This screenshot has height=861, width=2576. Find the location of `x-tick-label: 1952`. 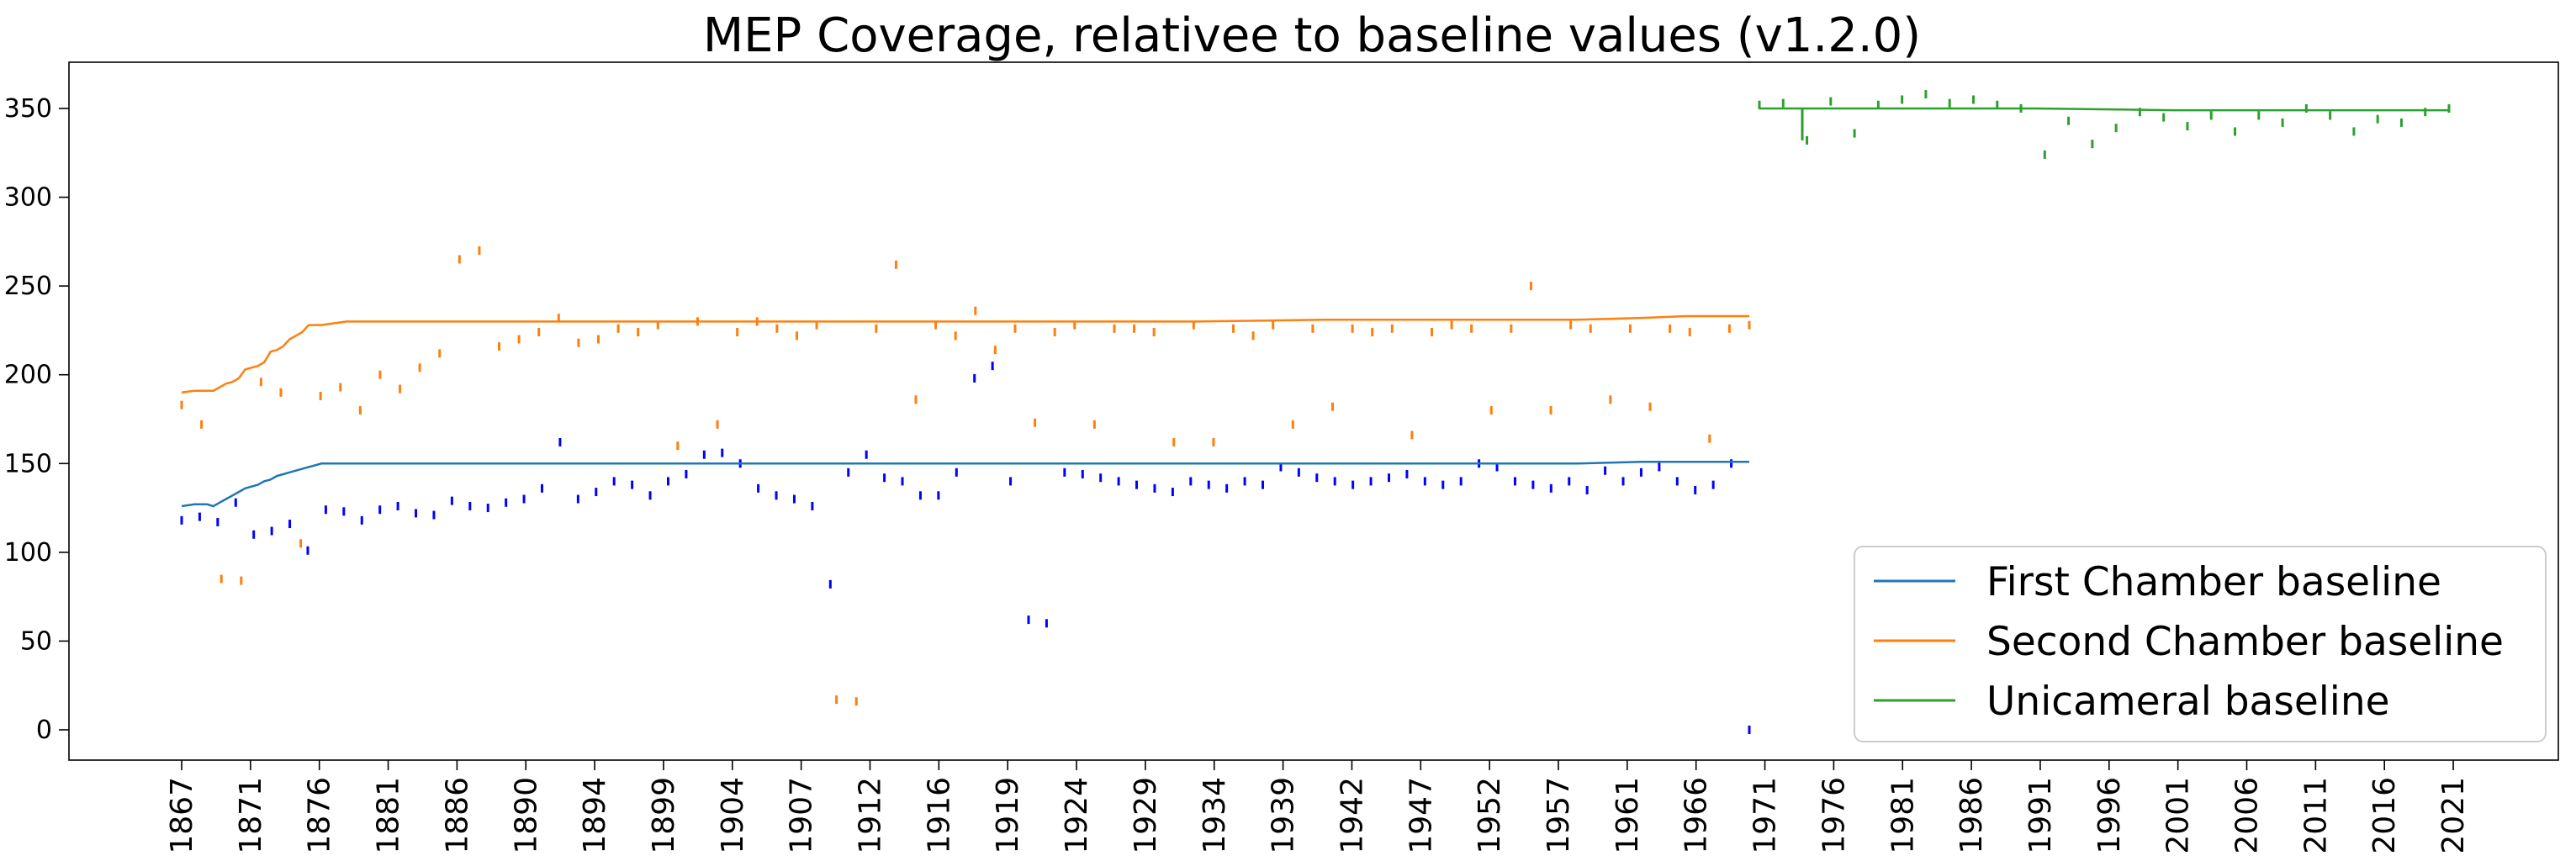

x-tick-label: 1952 is located at coordinates (1490, 815).